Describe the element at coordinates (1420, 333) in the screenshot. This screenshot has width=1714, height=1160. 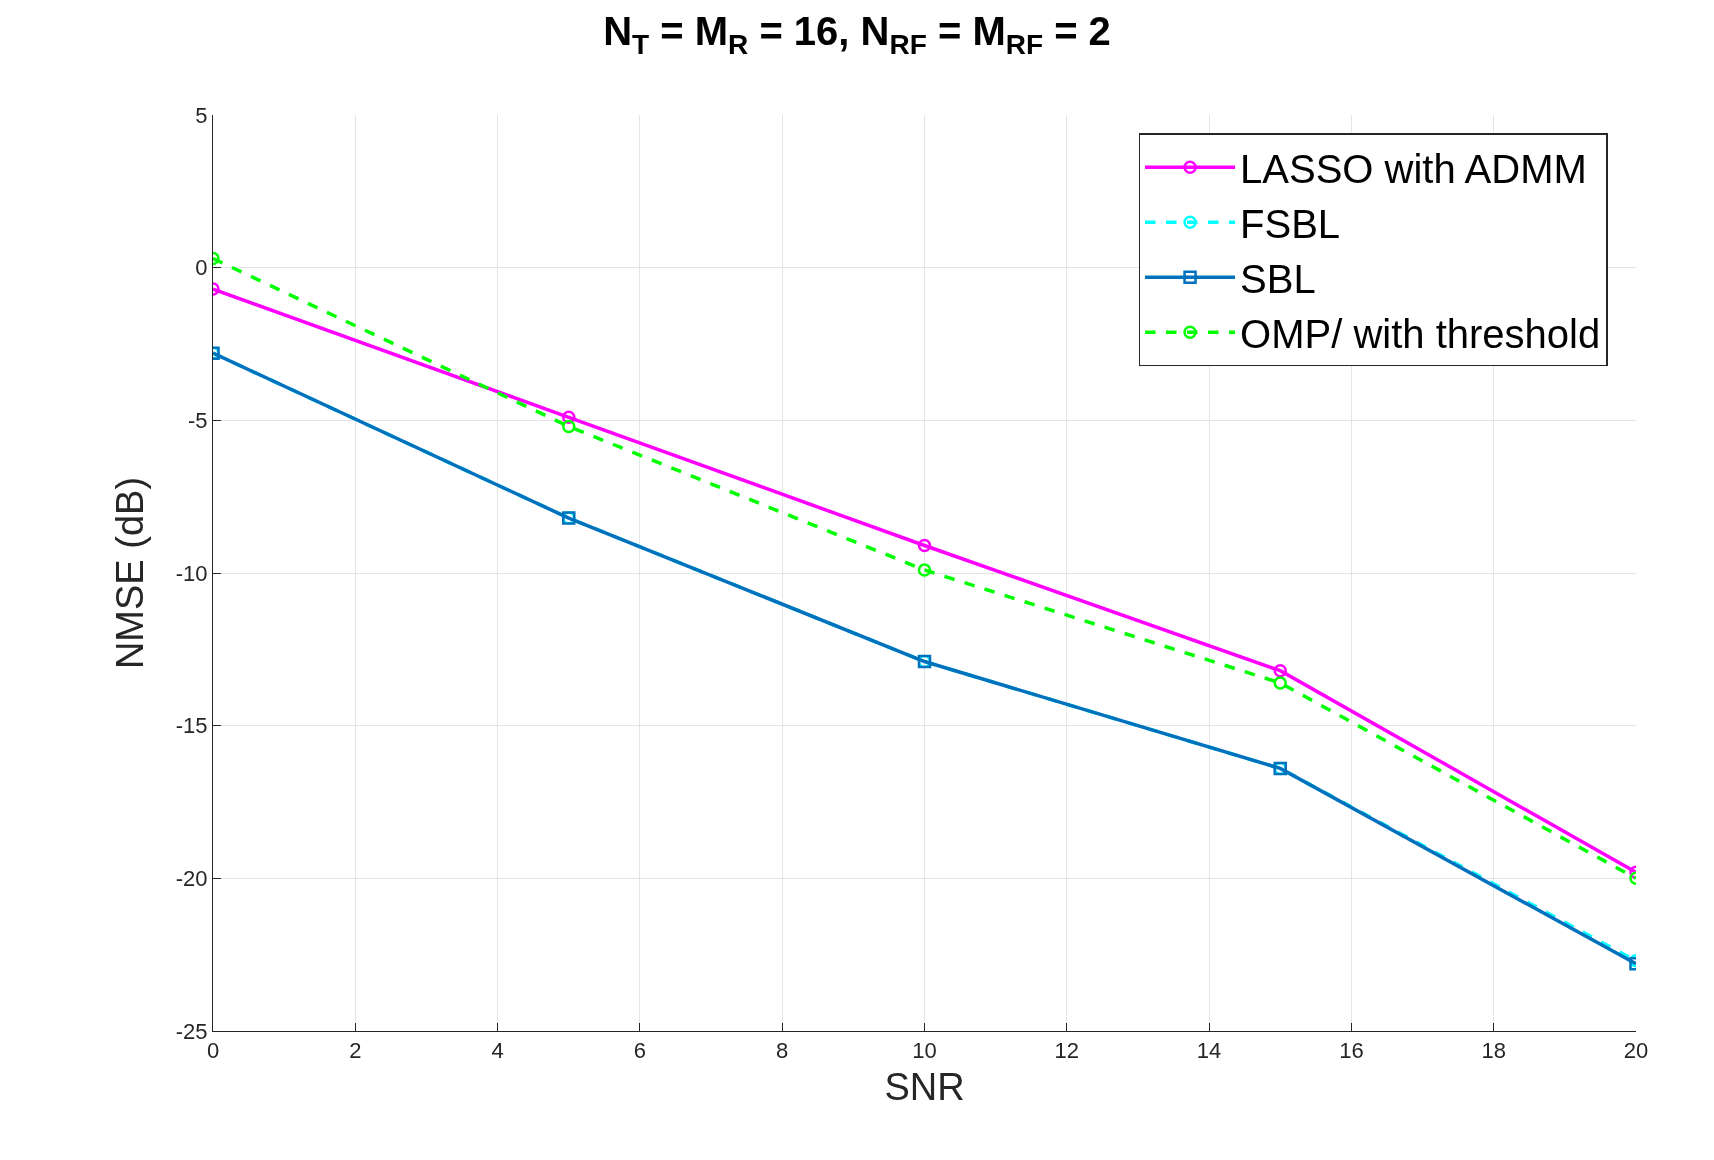
I see `legend-label: OMP/ with threshold` at that location.